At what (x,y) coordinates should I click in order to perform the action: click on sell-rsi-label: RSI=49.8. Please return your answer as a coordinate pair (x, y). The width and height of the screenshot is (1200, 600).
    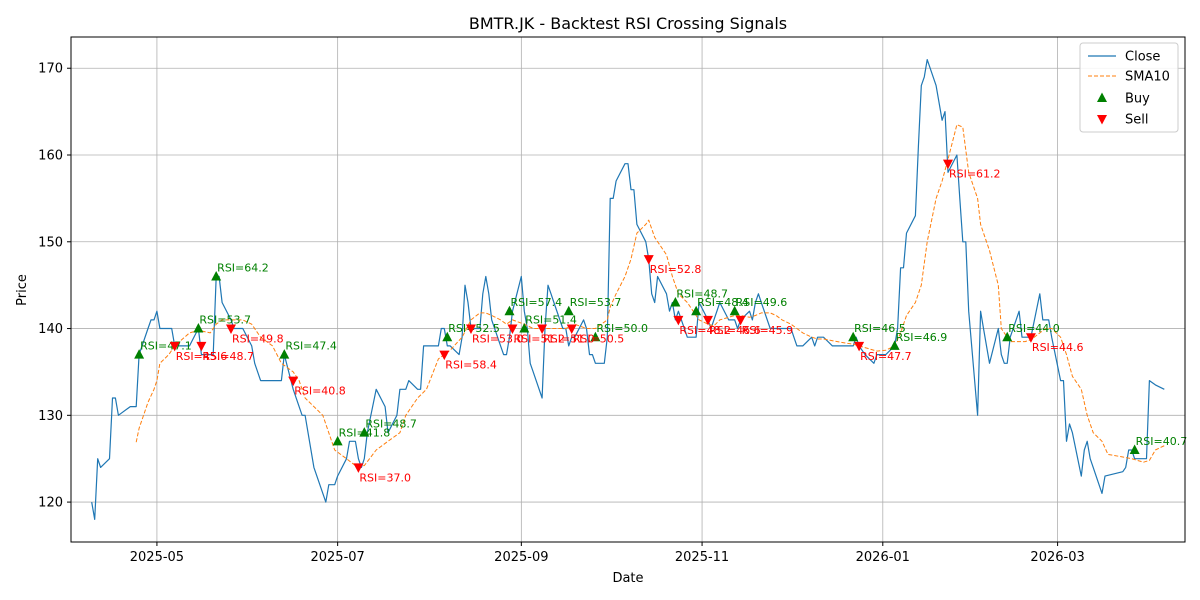
    Looking at the image, I should click on (258, 339).